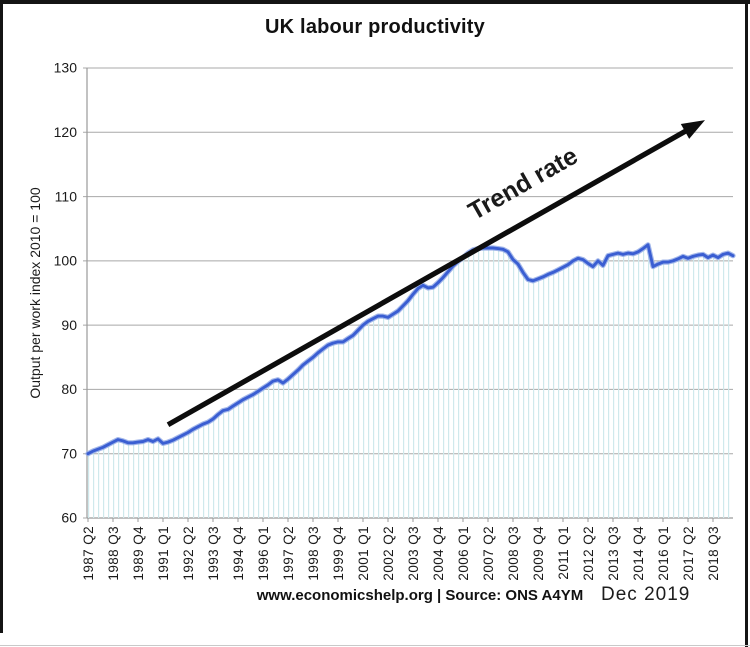 The image size is (750, 647). What do you see at coordinates (69, 518) in the screenshot?
I see `y-tick-label-60: 60` at bounding box center [69, 518].